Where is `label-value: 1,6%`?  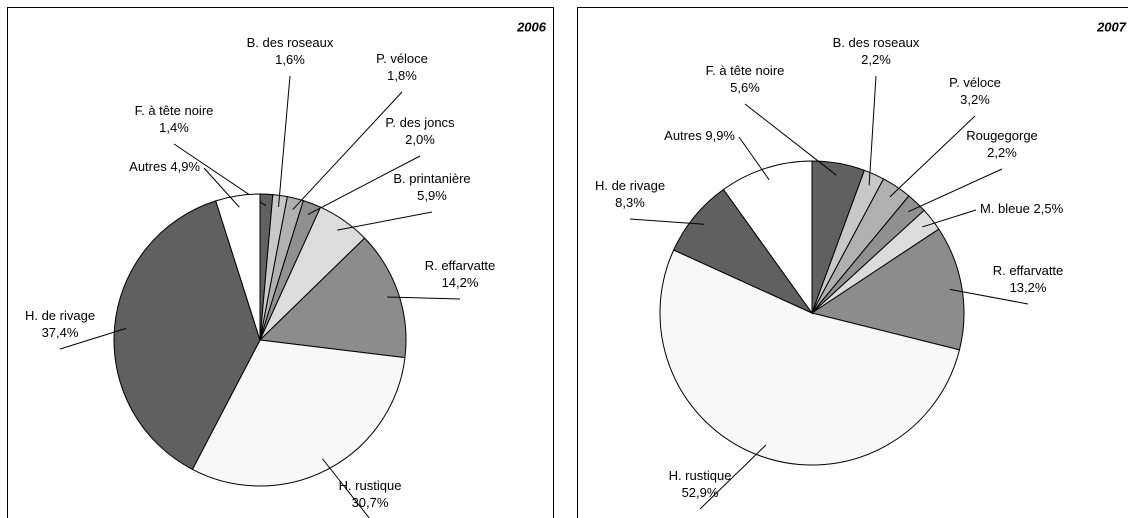
label-value: 1,6% is located at coordinates (290, 59).